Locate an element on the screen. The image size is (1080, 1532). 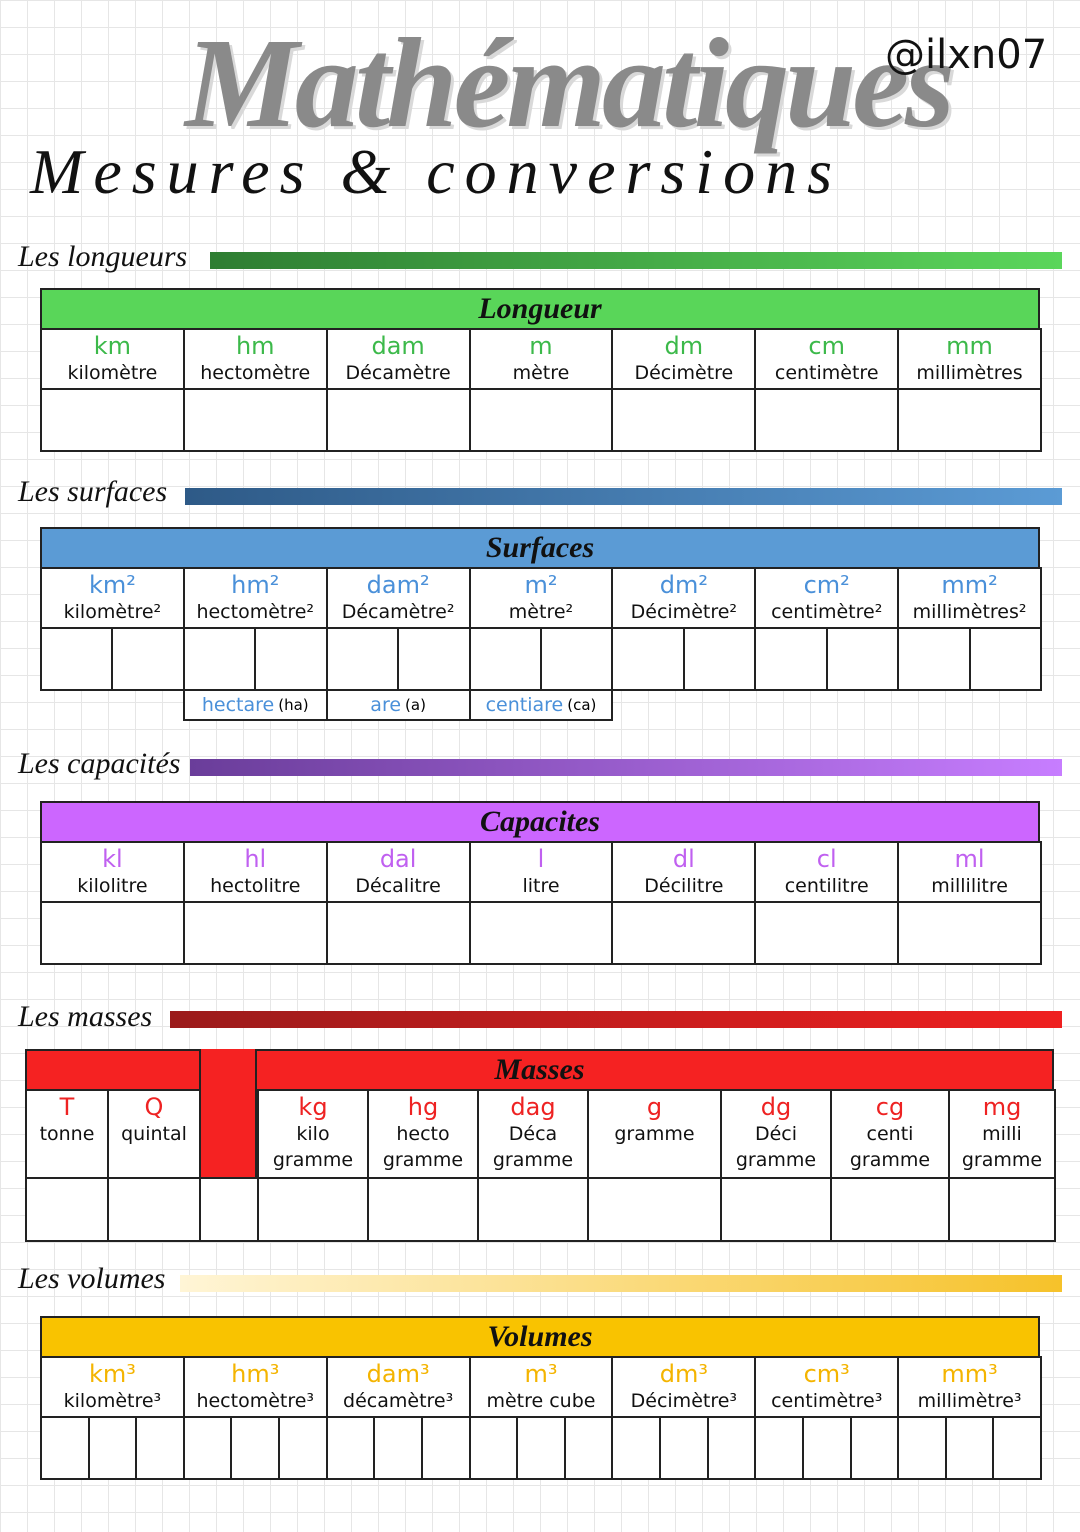
unit: Q is located at coordinates (154, 1107).